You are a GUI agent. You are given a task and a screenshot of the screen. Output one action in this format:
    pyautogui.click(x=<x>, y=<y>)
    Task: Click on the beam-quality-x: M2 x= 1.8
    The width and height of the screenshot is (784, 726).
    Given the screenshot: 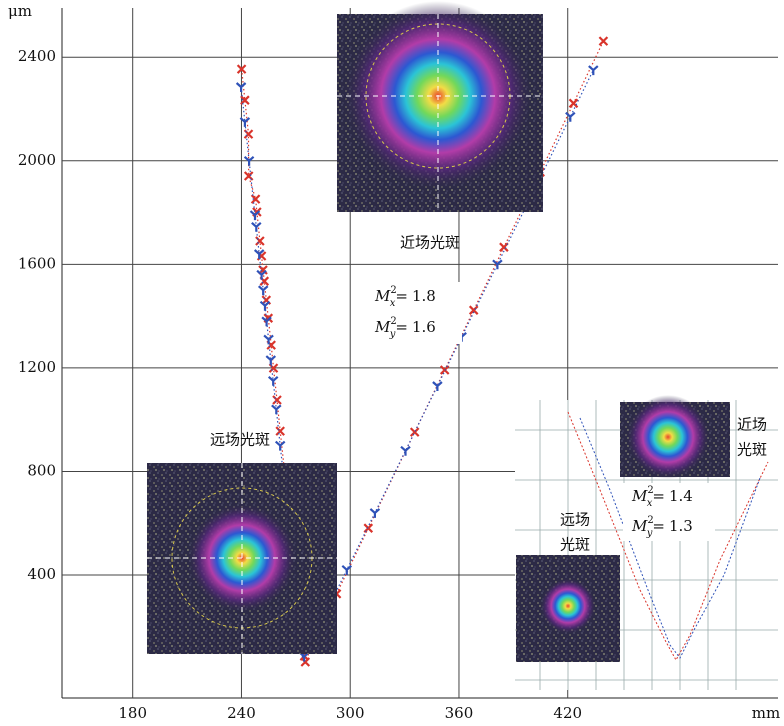 What is the action you would take?
    pyautogui.click(x=405, y=297)
    